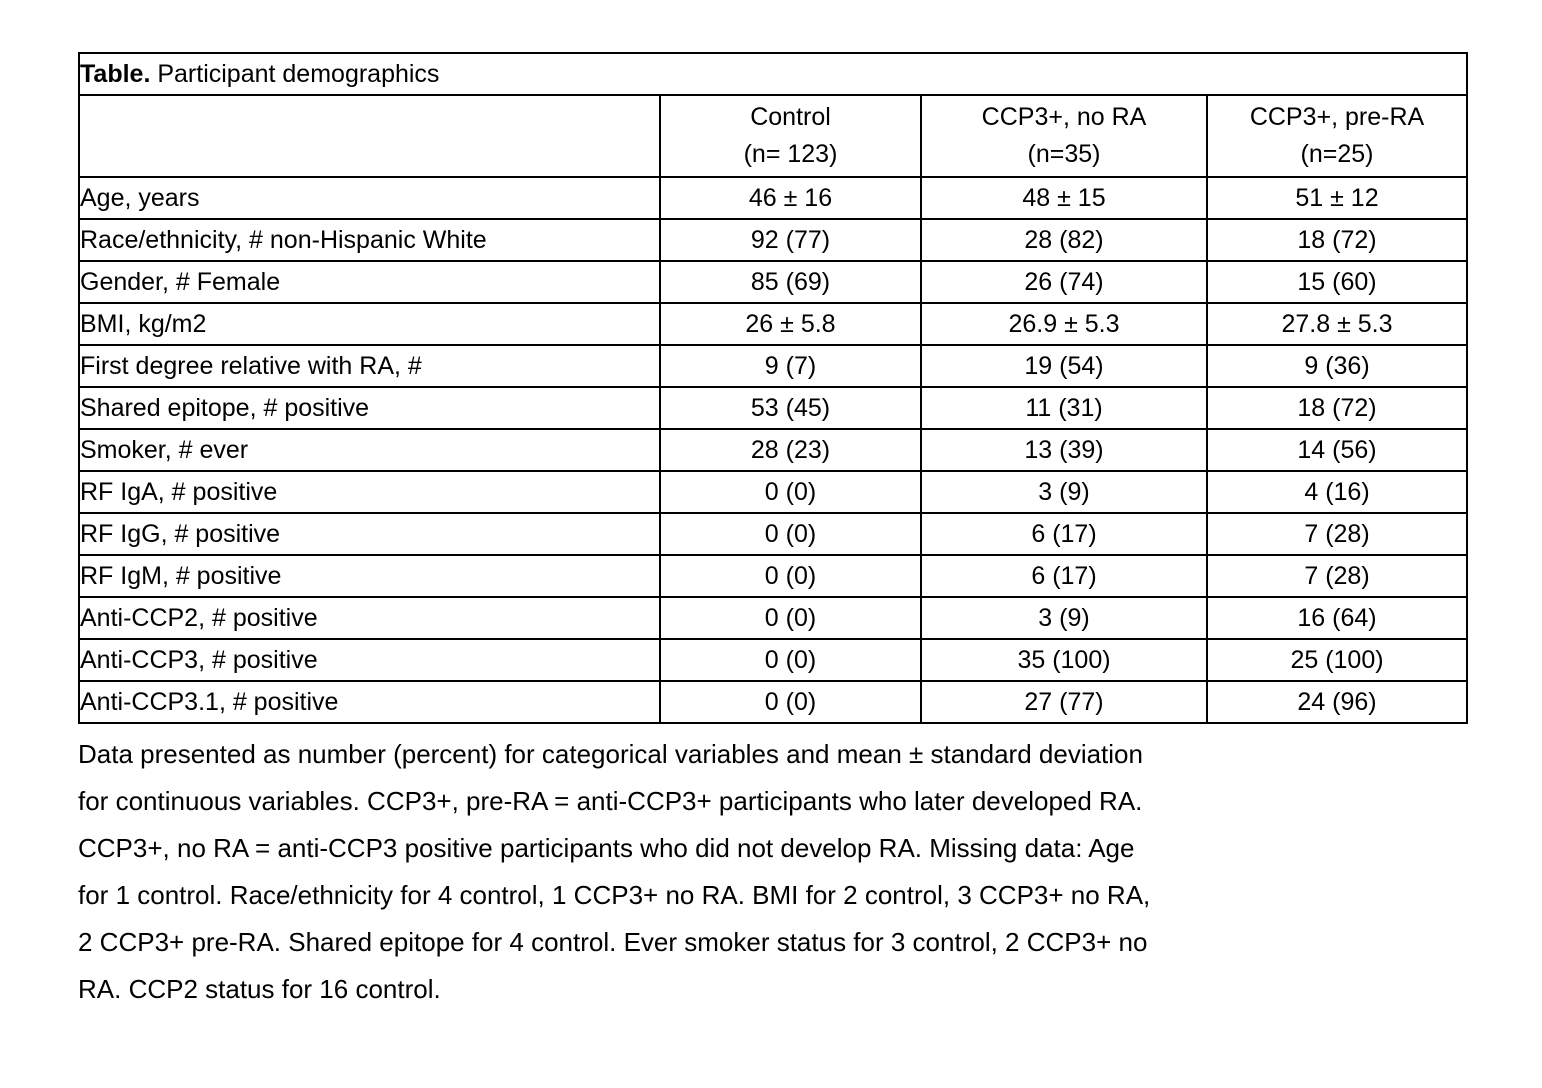  I want to click on value-cell: 26 ± 5.8, so click(790, 324).